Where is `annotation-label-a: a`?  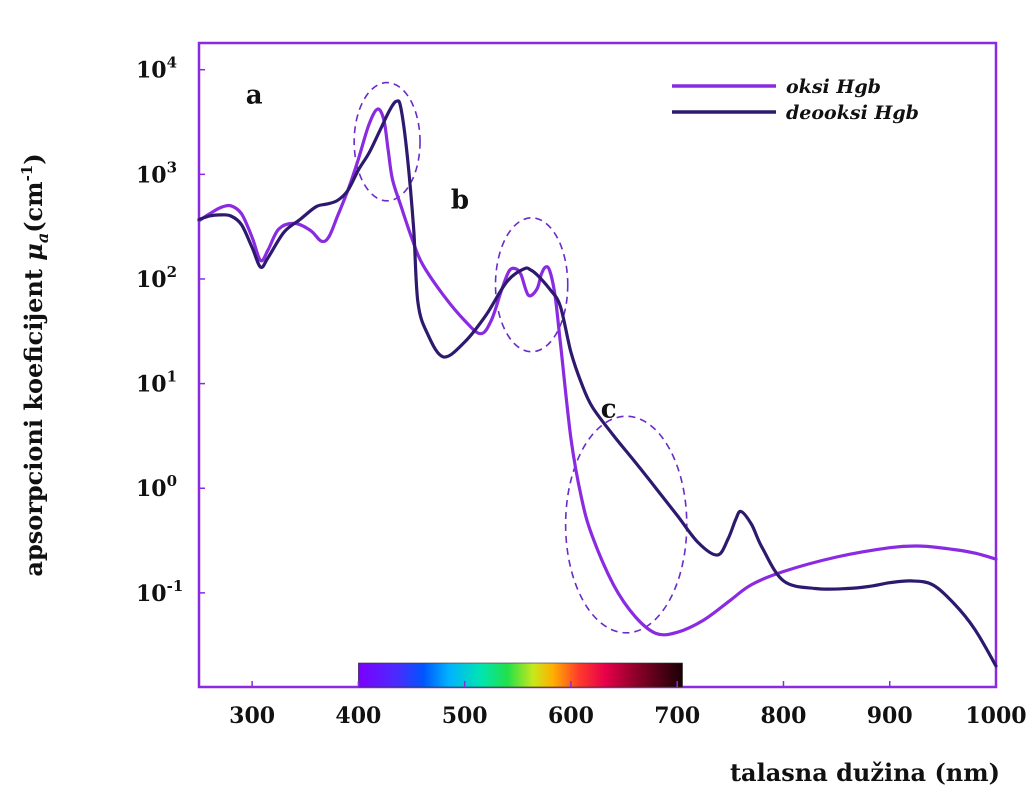 annotation-label-a: a is located at coordinates (254, 96).